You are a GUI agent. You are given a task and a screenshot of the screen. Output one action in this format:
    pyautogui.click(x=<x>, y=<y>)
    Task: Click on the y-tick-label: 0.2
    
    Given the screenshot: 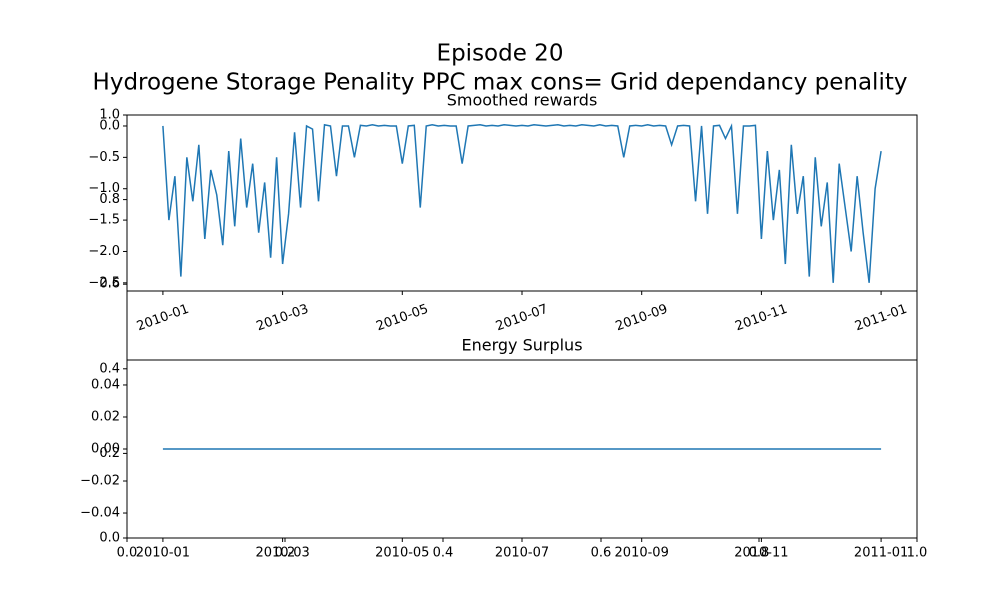 What is the action you would take?
    pyautogui.click(x=109, y=453)
    